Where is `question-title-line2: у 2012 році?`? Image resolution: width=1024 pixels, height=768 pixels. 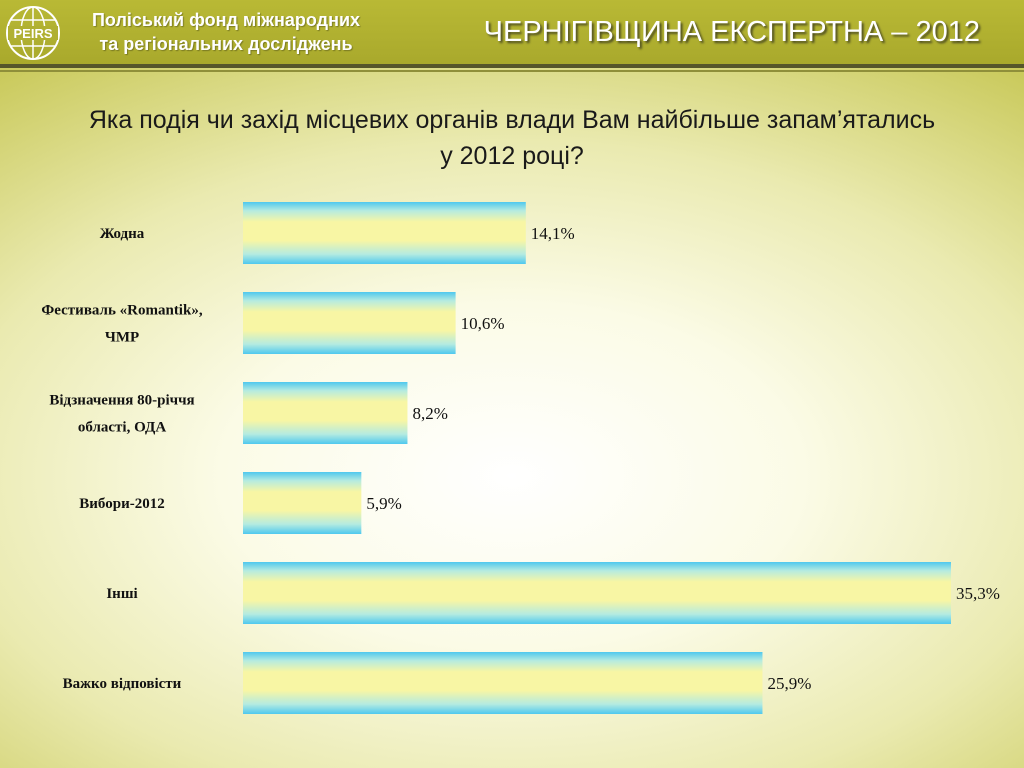
question-title-line2: у 2012 році? is located at coordinates (512, 156).